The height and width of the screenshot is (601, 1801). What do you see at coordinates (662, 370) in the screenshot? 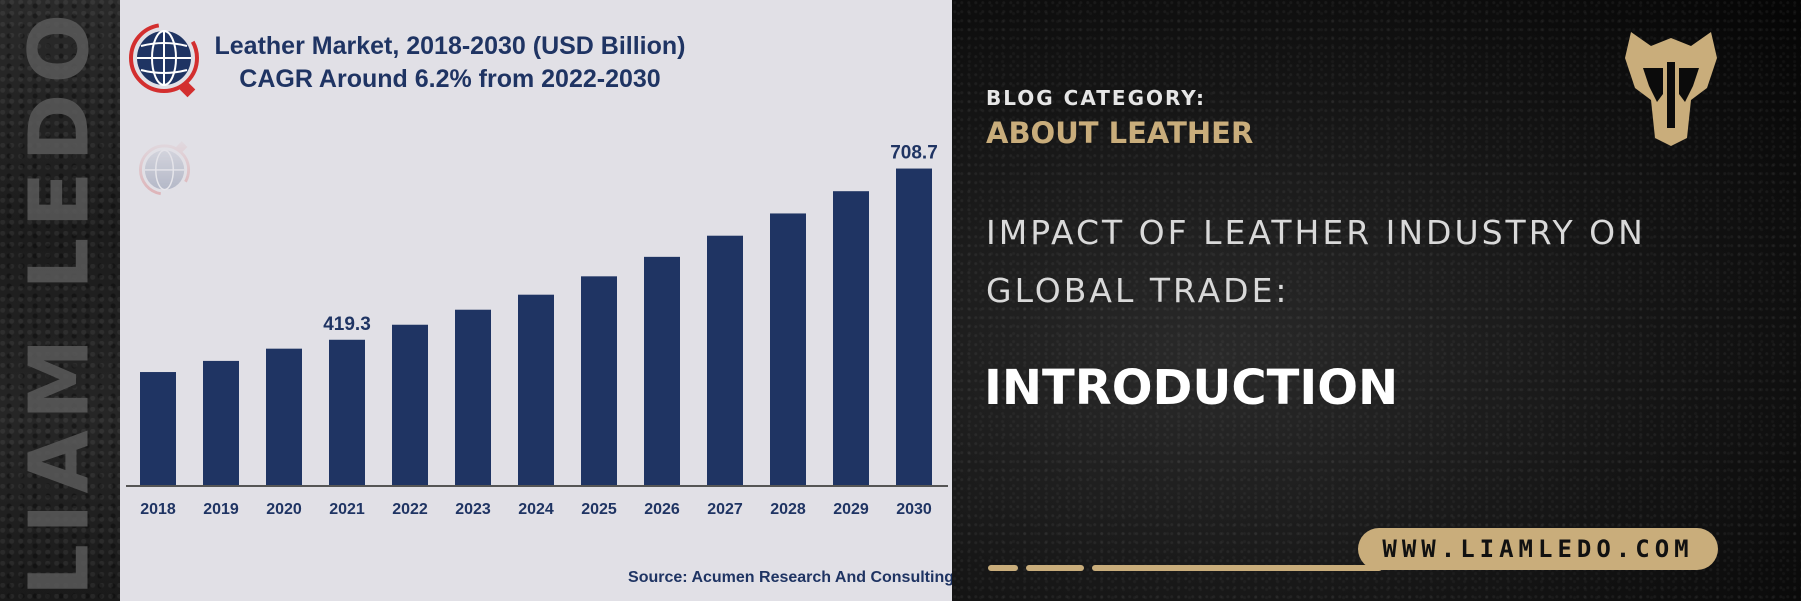
I see `bar-2026` at bounding box center [662, 370].